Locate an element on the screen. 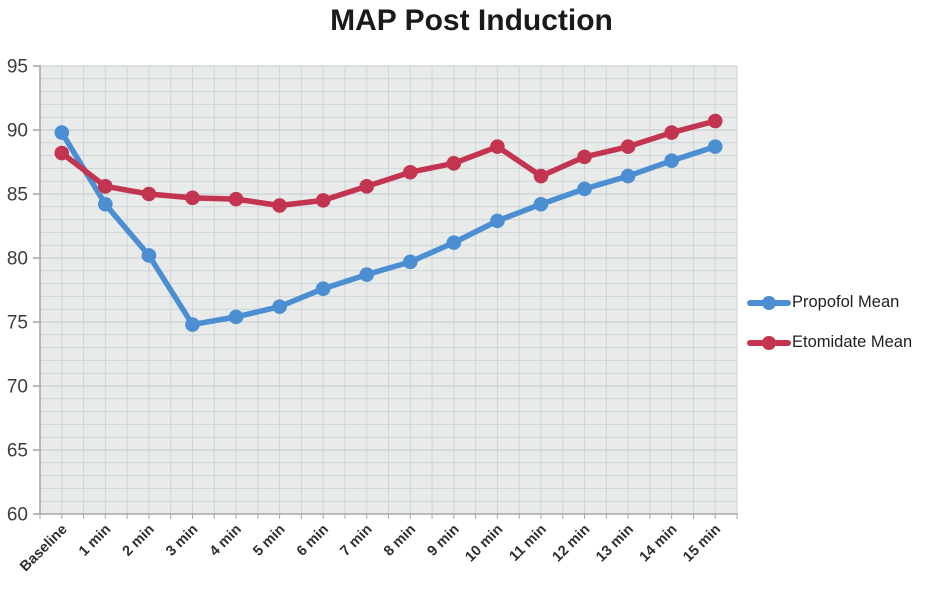  y-tick-label: 70 is located at coordinates (17, 387).